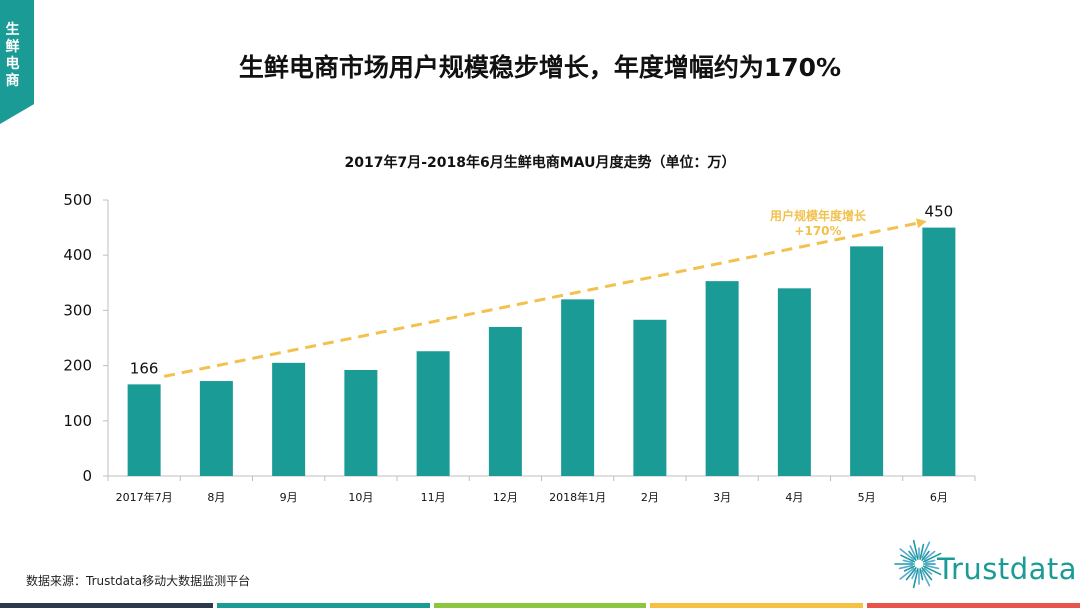 The width and height of the screenshot is (1080, 608). What do you see at coordinates (77, 310) in the screenshot?
I see `y-tick-label: 300` at bounding box center [77, 310].